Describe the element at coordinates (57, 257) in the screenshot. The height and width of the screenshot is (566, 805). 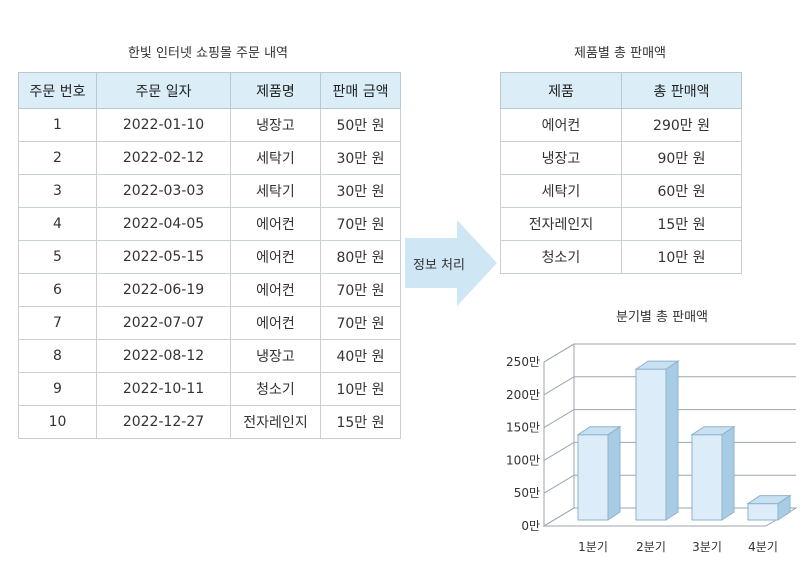
I see `orders-table-cell: 5` at that location.